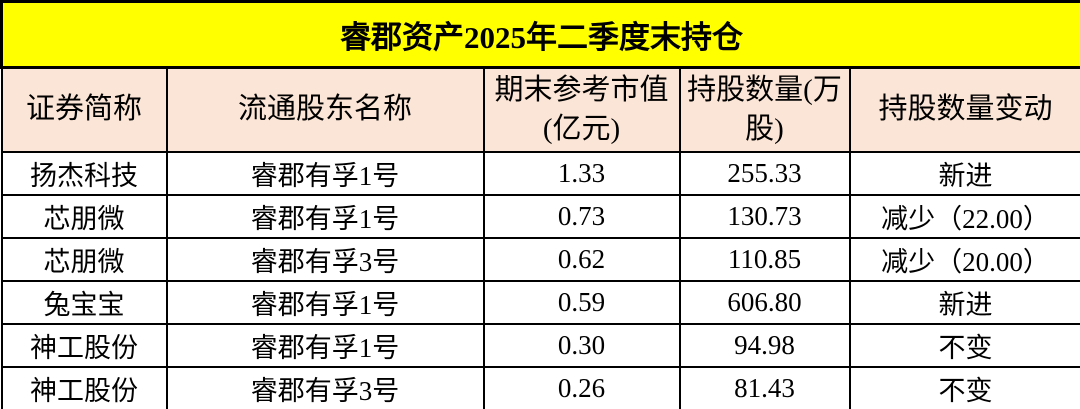  I want to click on cell-share-count: 94.98, so click(764, 345).